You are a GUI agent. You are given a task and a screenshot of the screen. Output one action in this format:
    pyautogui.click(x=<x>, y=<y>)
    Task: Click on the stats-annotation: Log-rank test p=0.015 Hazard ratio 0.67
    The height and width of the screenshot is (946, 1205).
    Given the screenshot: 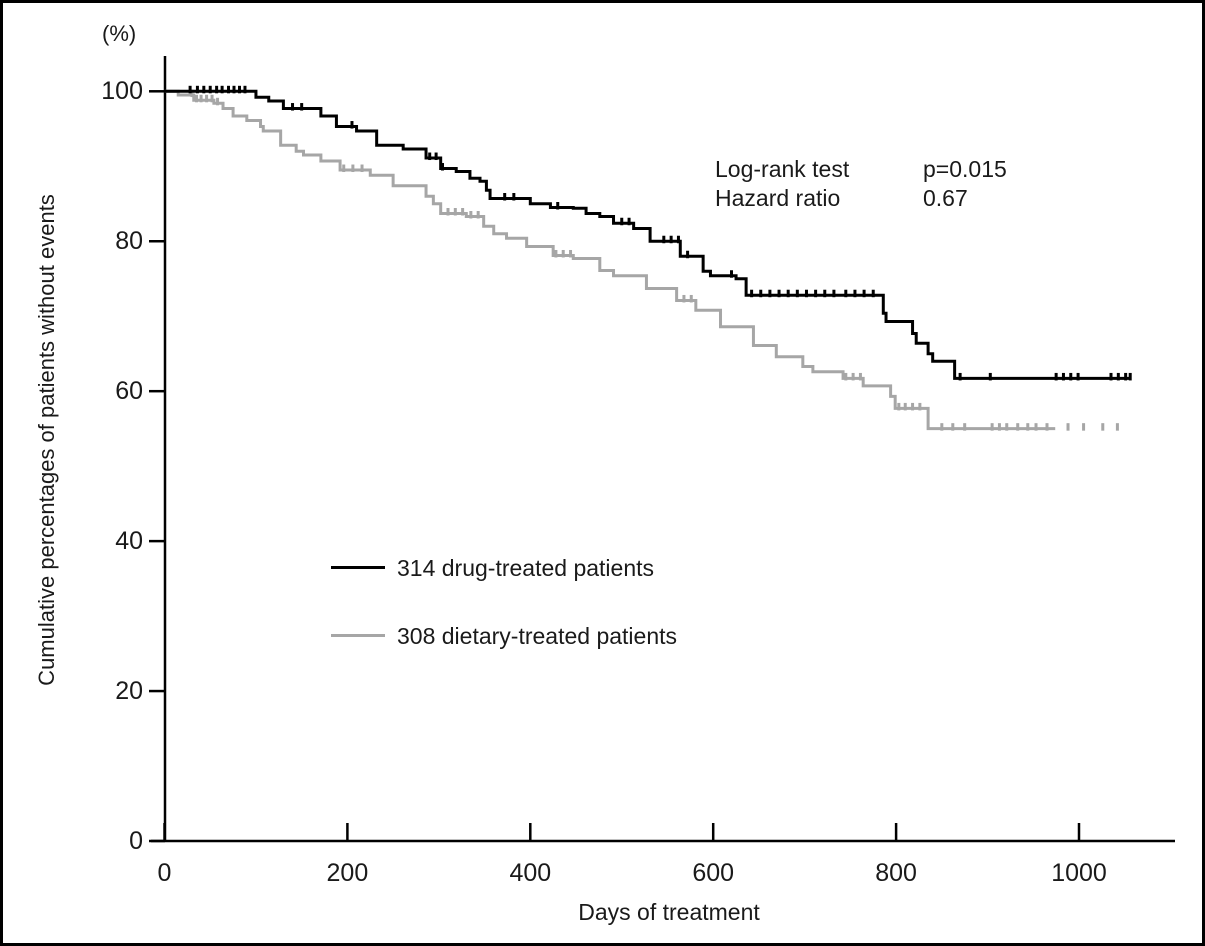 What is the action you would take?
    pyautogui.click(x=861, y=184)
    